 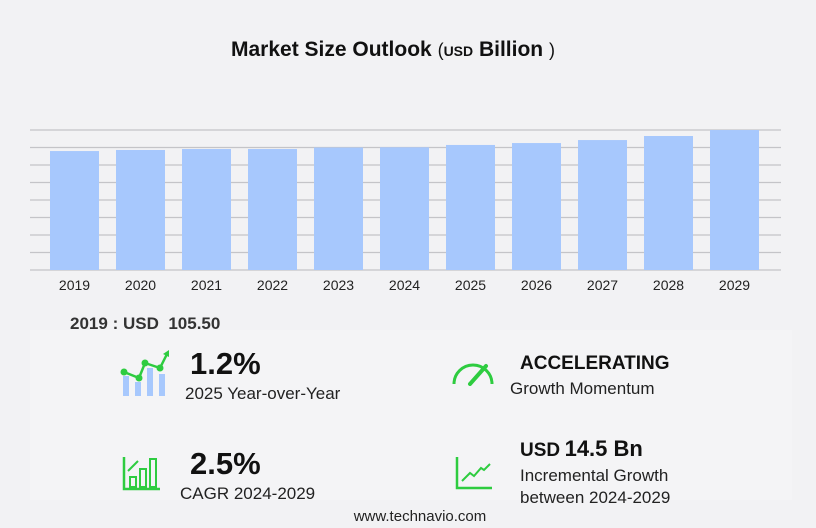 I want to click on incremental-period: between 2024-2029, so click(x=595, y=497).